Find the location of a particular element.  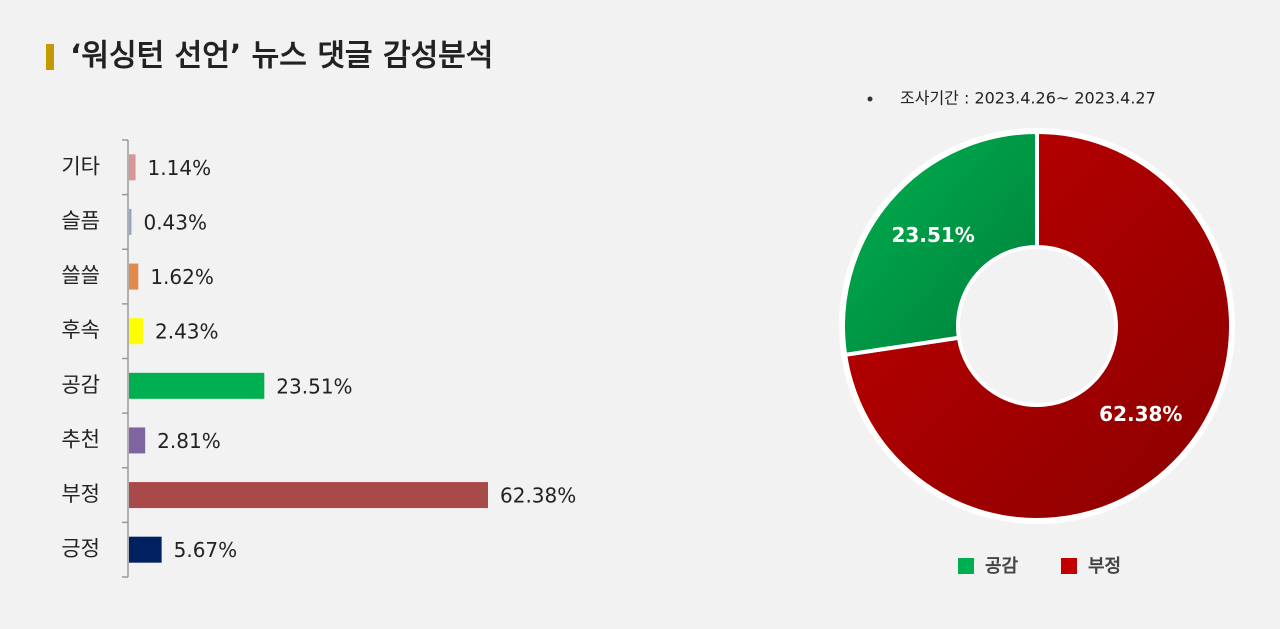

category-label: 긍정 is located at coordinates (80, 549).